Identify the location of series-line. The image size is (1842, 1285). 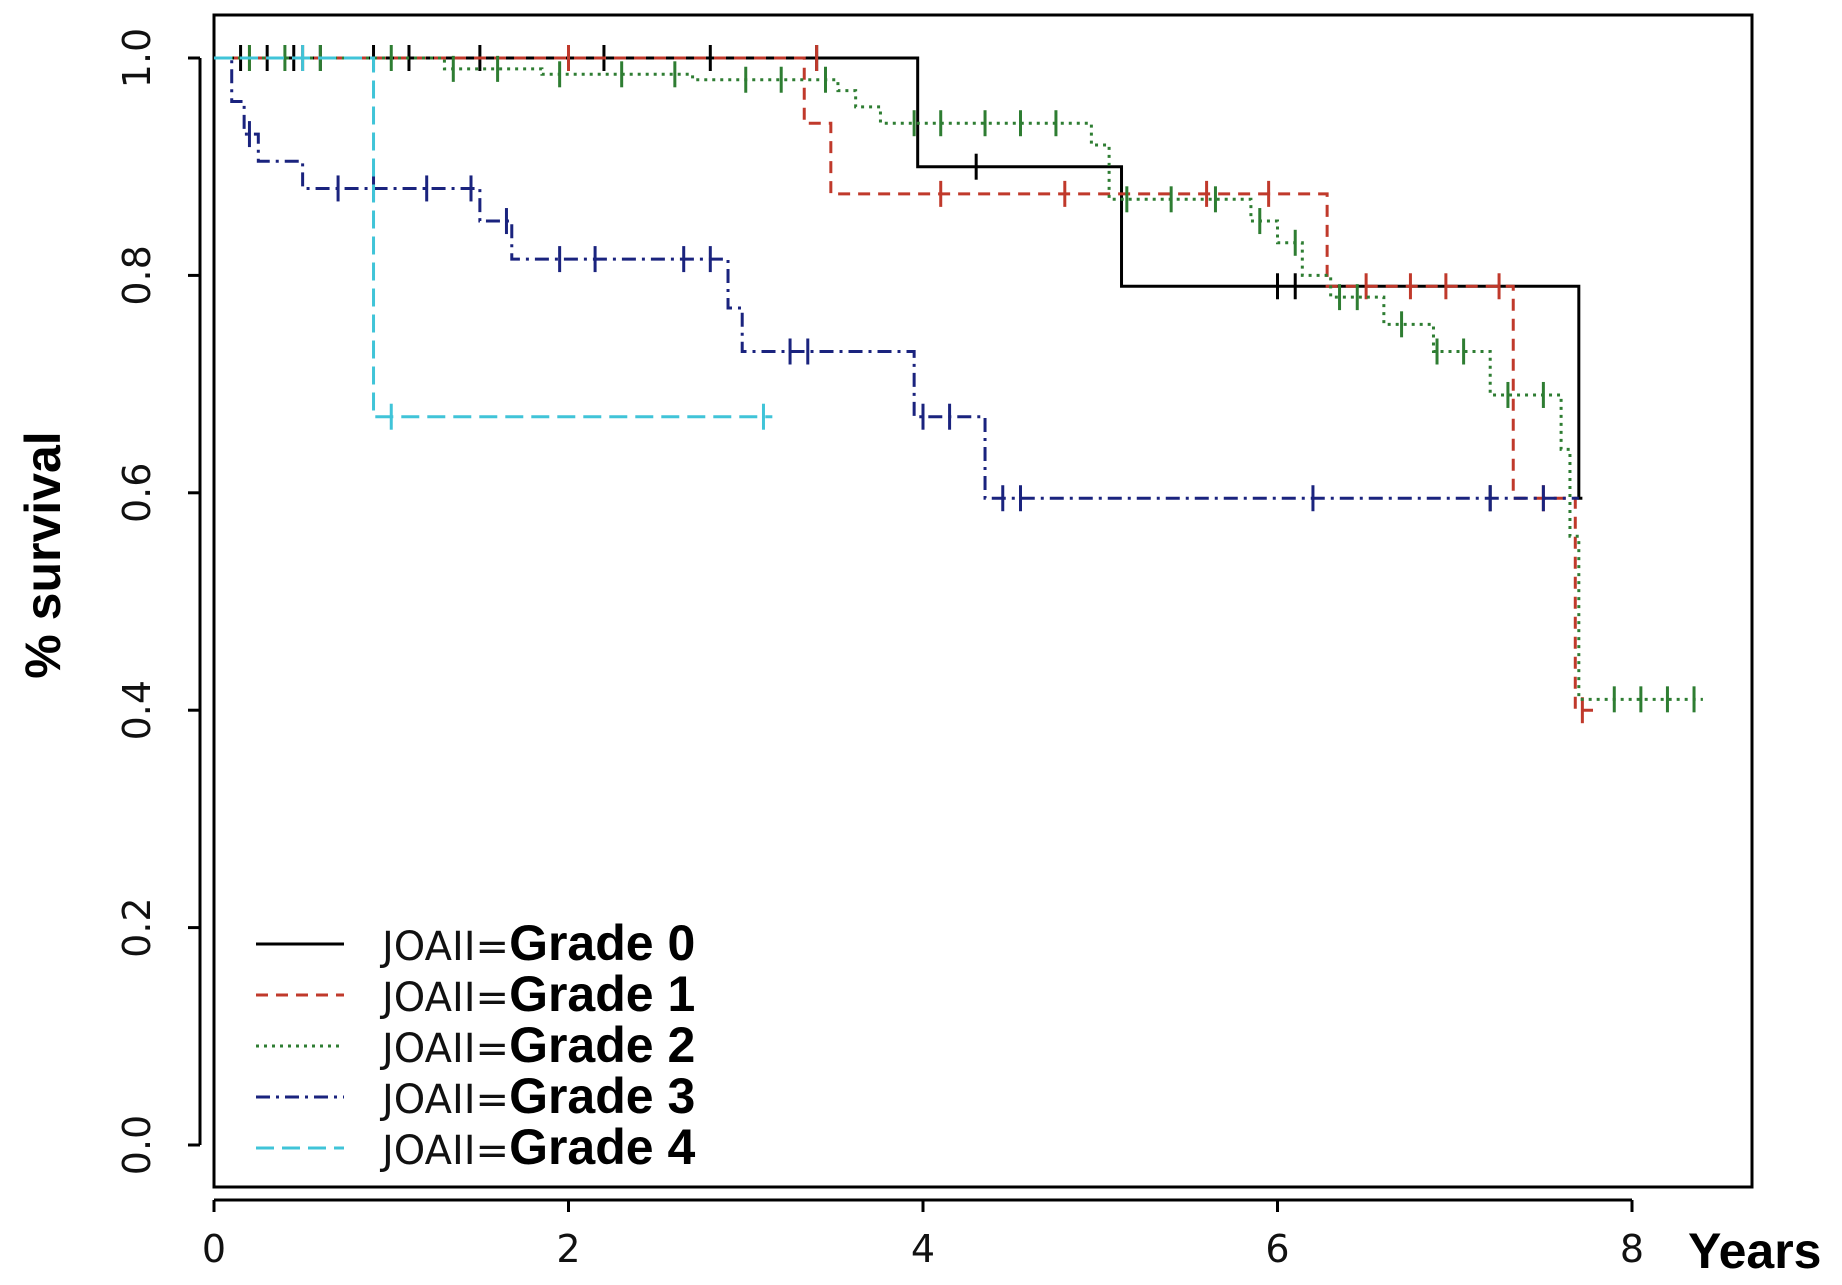
(493, 237).